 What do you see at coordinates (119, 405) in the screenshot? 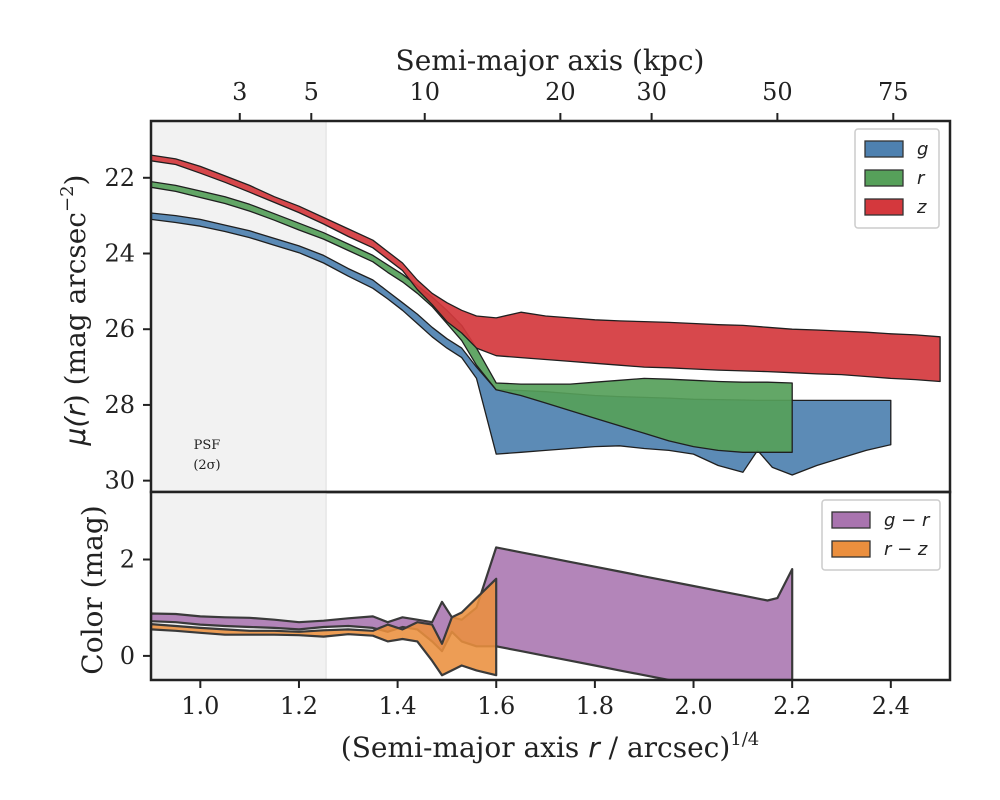
I see `mu-y-tick-label: 28` at bounding box center [119, 405].